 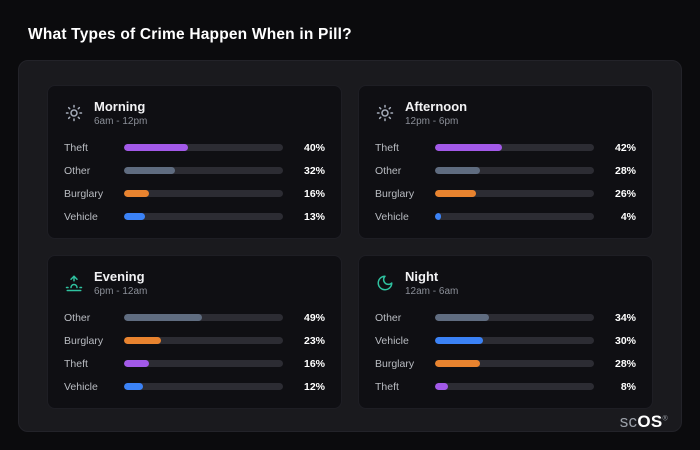 I want to click on bar-row: Other 32%, so click(x=194, y=170).